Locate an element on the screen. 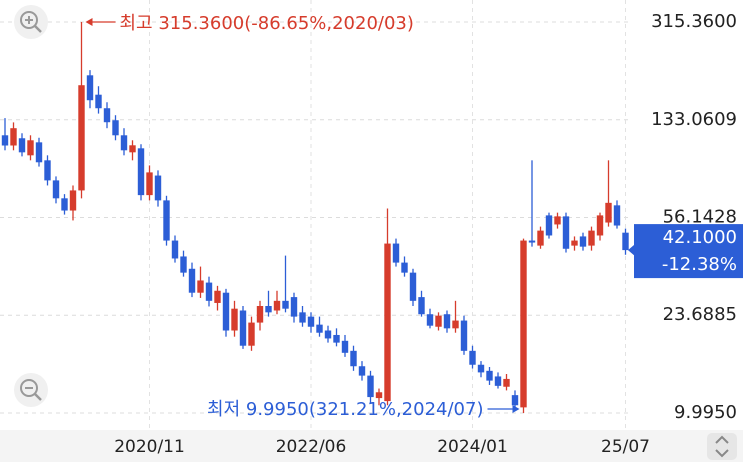 Image resolution: width=743 pixels, height=462 pixels. x-axis-strip is located at coordinates (371, 446).